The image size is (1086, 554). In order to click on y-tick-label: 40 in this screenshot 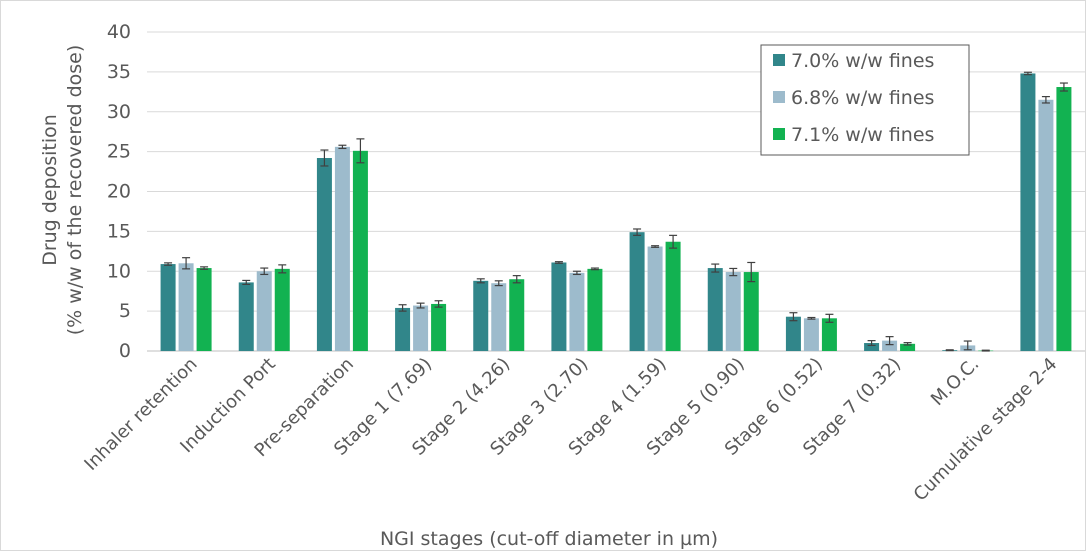, I will do `click(119, 32)`.